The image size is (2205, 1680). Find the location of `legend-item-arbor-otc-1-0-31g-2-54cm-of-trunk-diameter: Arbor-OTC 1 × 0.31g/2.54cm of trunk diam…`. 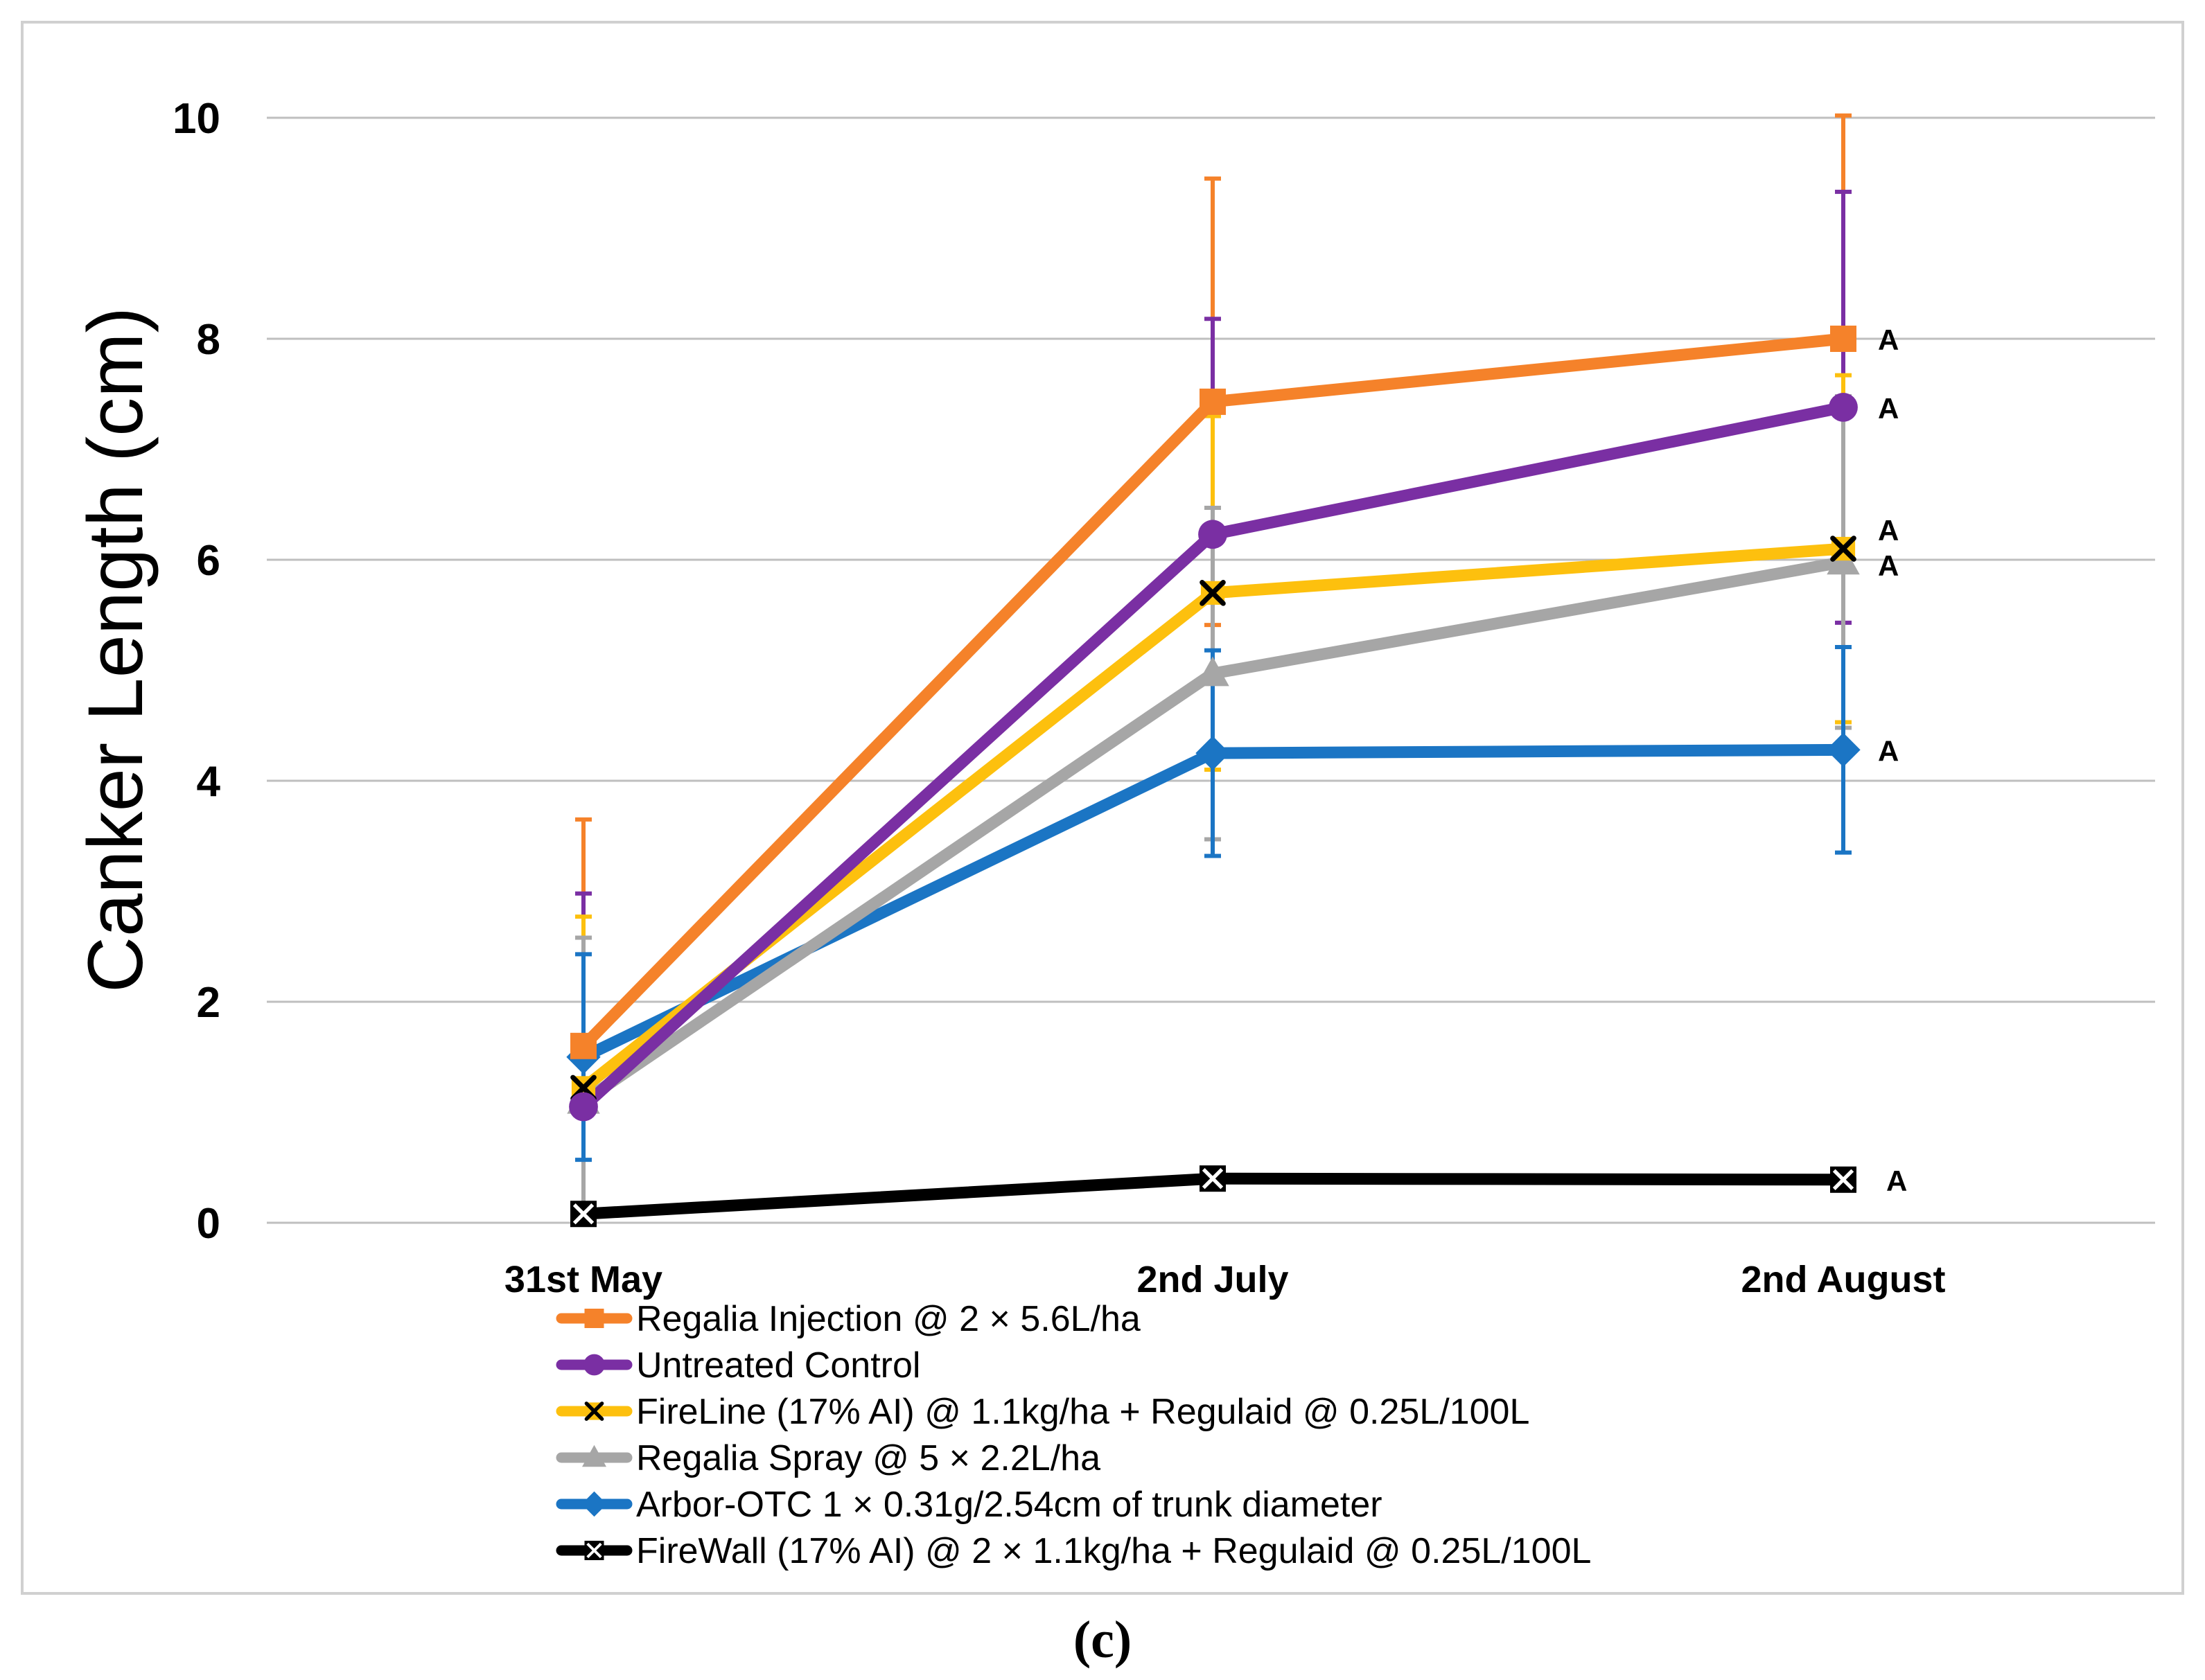

legend-item-arbor-otc-1-0-31g-2-54cm-of-trunk-diameter: Arbor-OTC 1 × 0.31g/2.54cm of trunk diam… is located at coordinates (969, 1505).